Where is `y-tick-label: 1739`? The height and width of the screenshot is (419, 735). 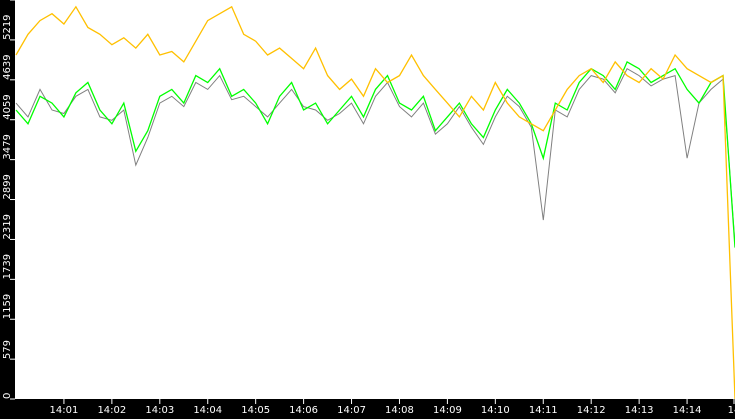 y-tick-label: 1739 is located at coordinates (7, 266).